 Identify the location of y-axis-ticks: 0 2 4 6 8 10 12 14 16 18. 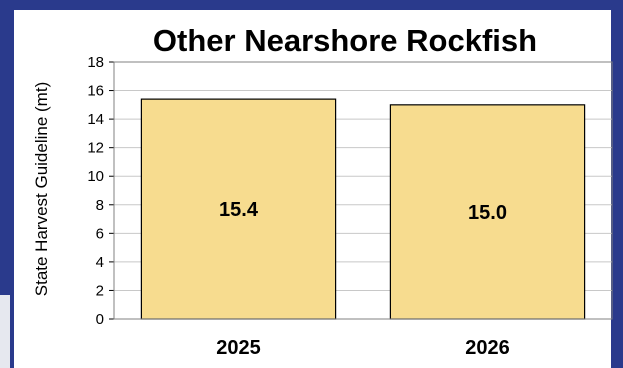
(100, 191).